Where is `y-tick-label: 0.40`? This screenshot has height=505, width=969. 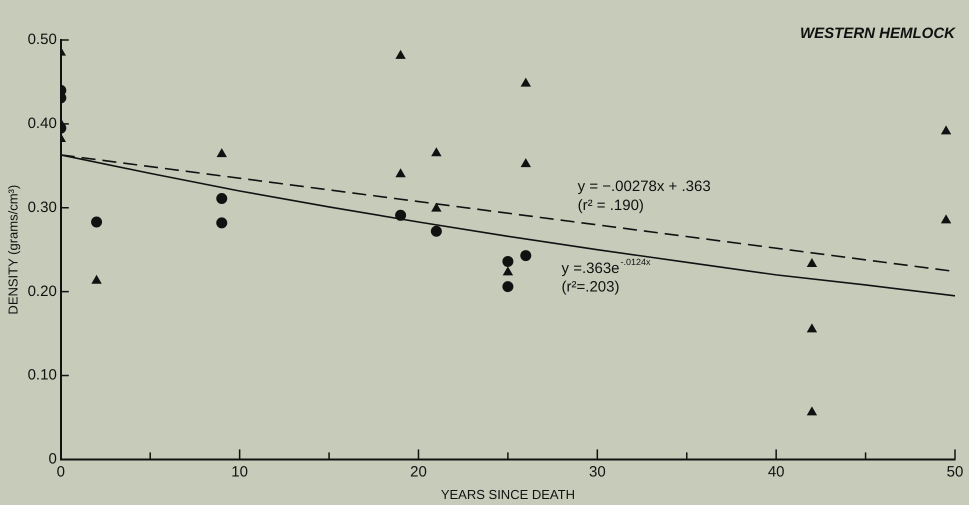 y-tick-label: 0.40 is located at coordinates (42, 123).